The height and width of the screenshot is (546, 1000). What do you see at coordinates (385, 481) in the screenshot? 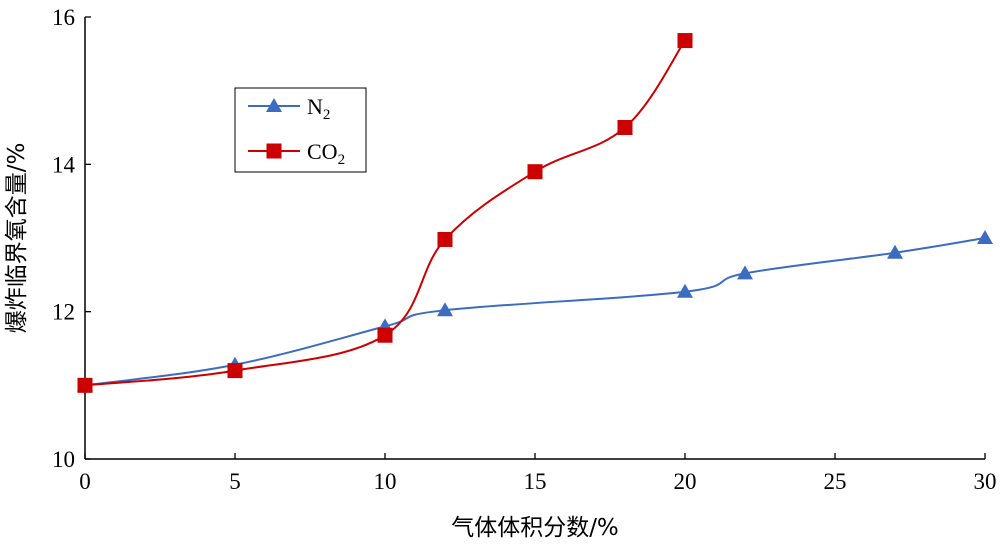
I see `x-tick-label: 10` at bounding box center [385, 481].